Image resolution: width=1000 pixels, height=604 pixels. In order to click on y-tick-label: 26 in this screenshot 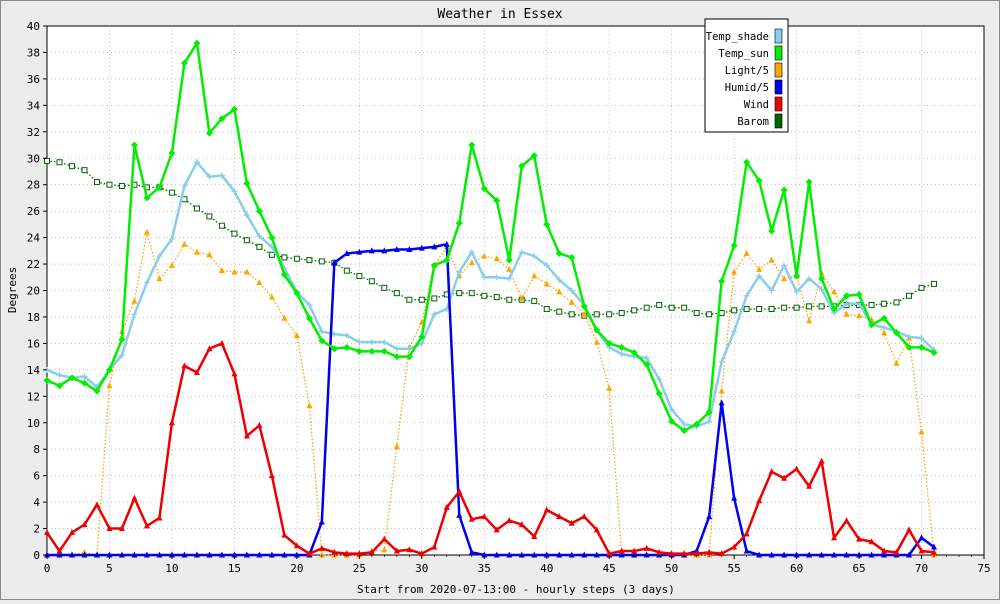, I will do `click(33, 211)`.